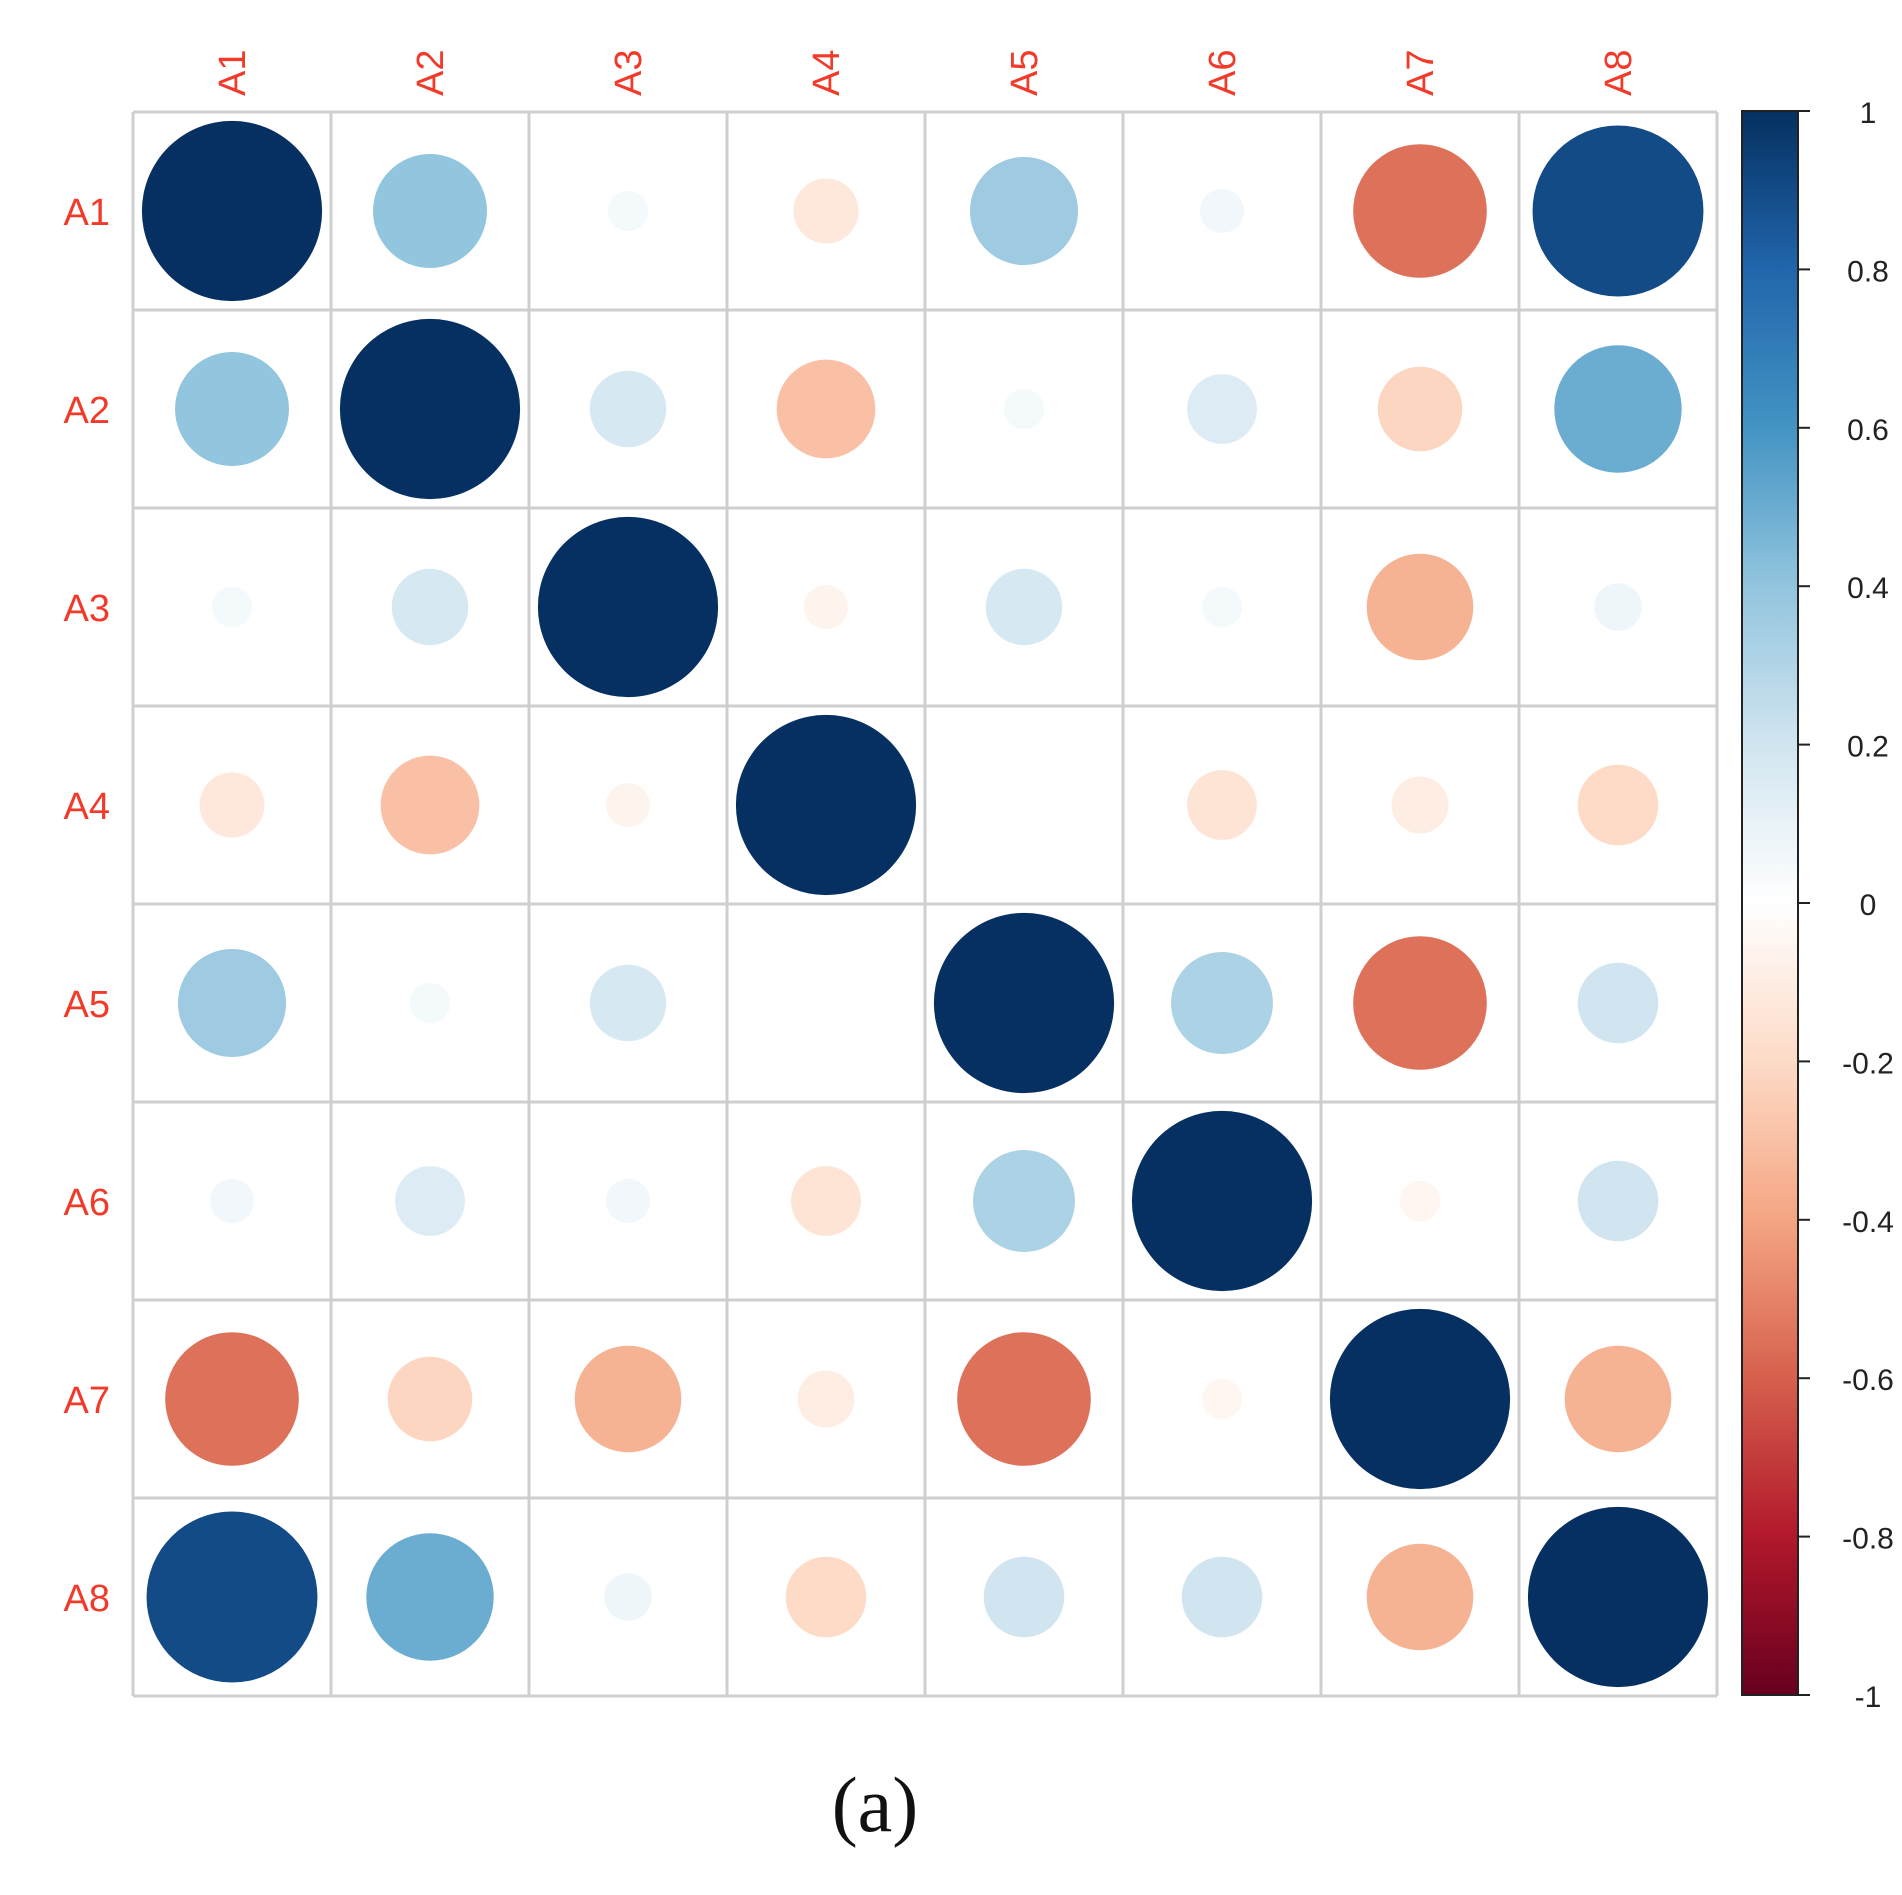  What do you see at coordinates (1420, 1201) in the screenshot?
I see `correlation-circle-a6-a7` at bounding box center [1420, 1201].